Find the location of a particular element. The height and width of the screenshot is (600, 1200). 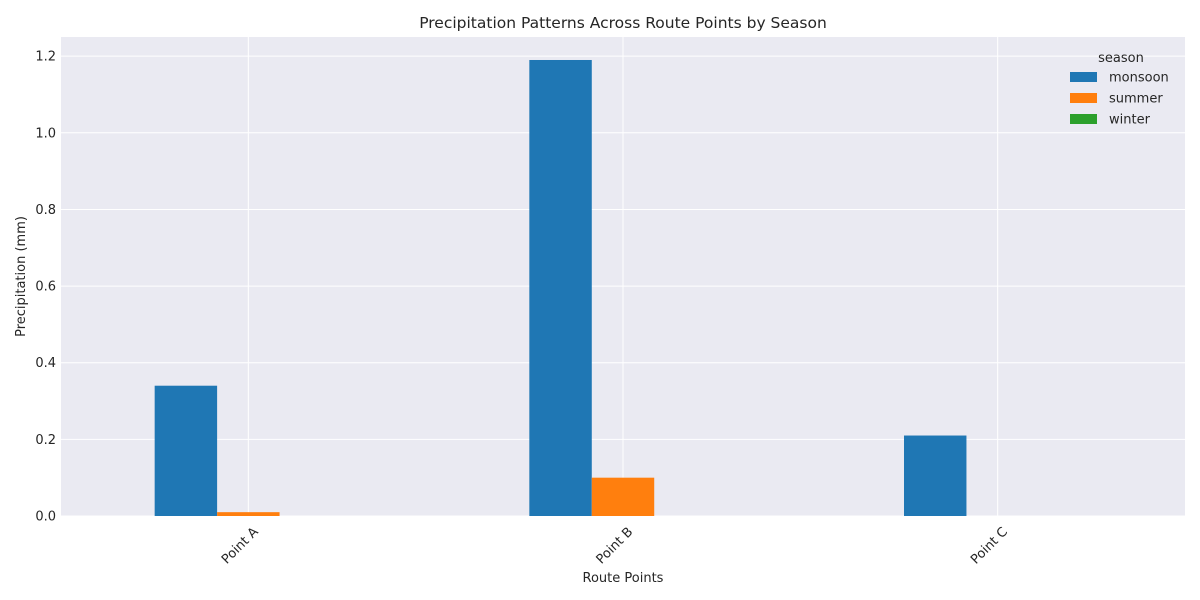

y-tick-label: 1.0 is located at coordinates (45, 133).